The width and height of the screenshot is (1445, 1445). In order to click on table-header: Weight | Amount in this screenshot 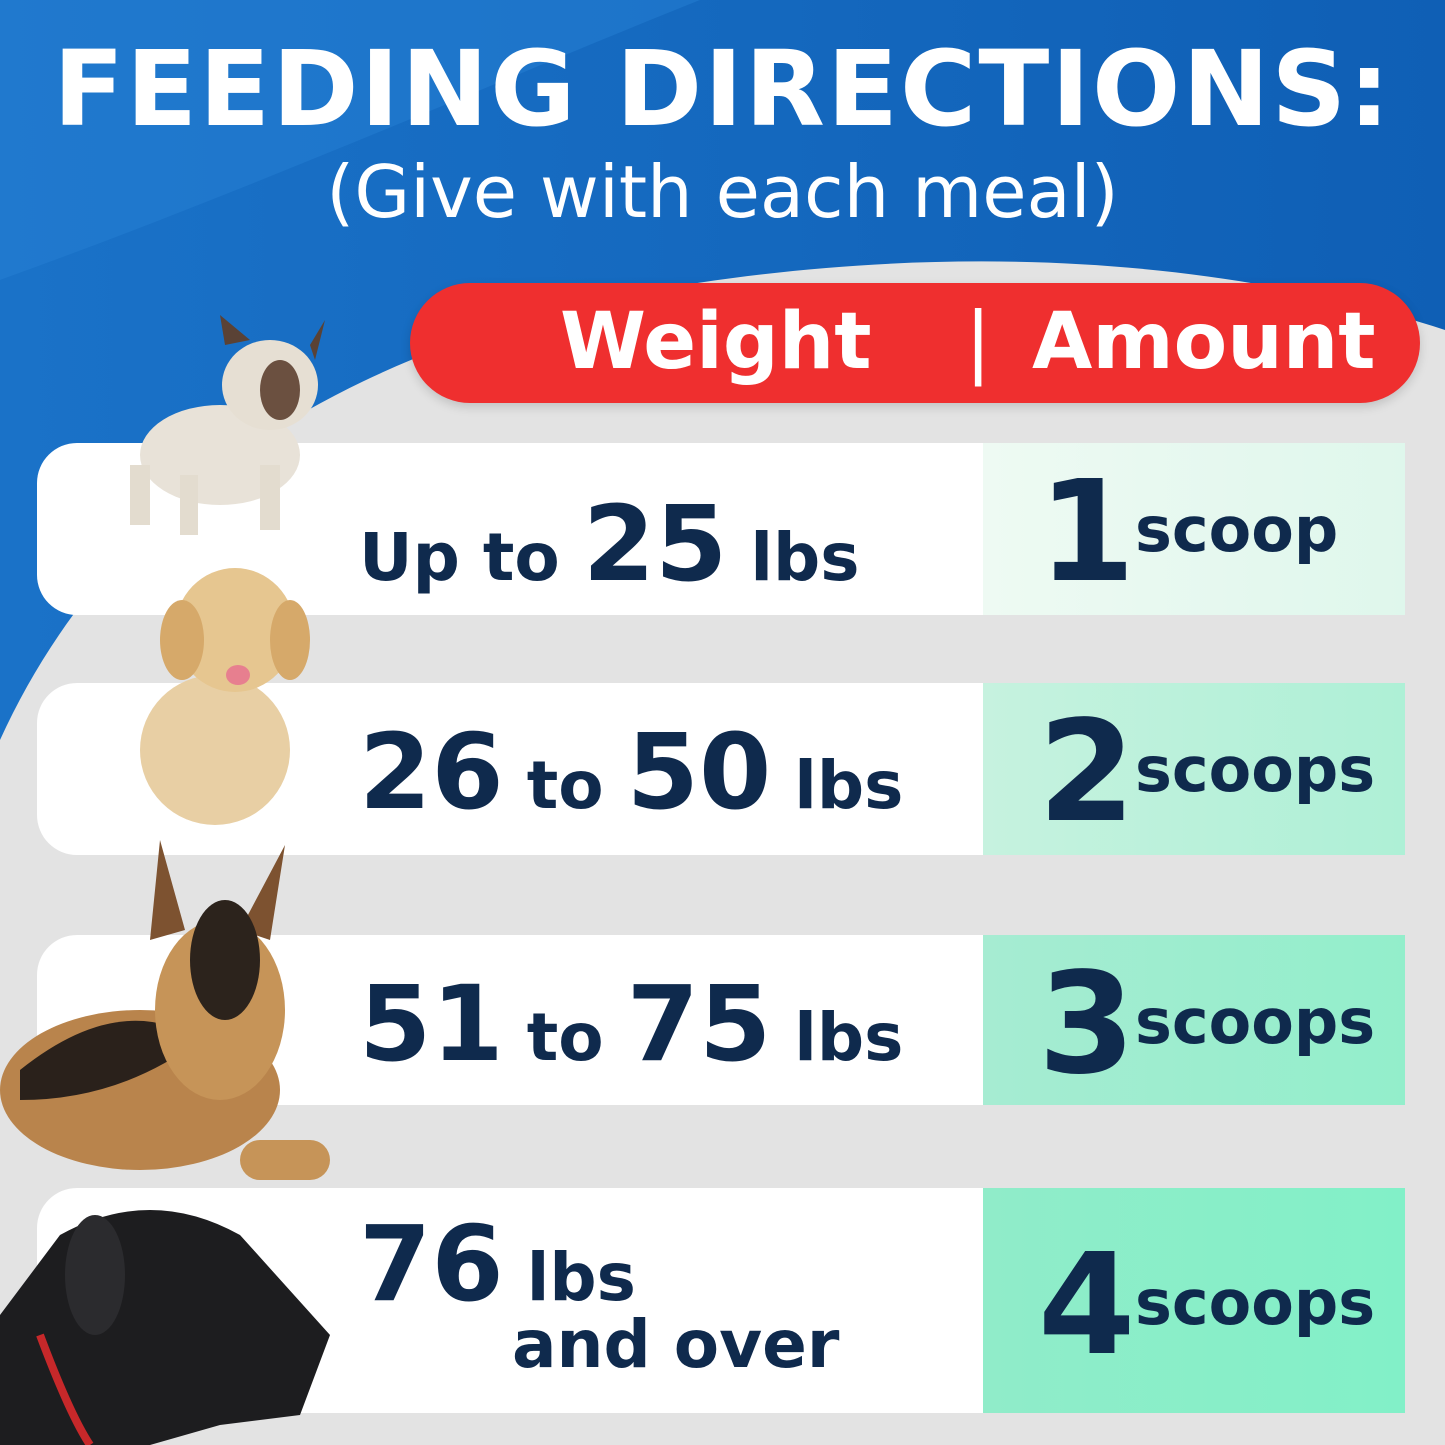, I will do `click(915, 343)`.